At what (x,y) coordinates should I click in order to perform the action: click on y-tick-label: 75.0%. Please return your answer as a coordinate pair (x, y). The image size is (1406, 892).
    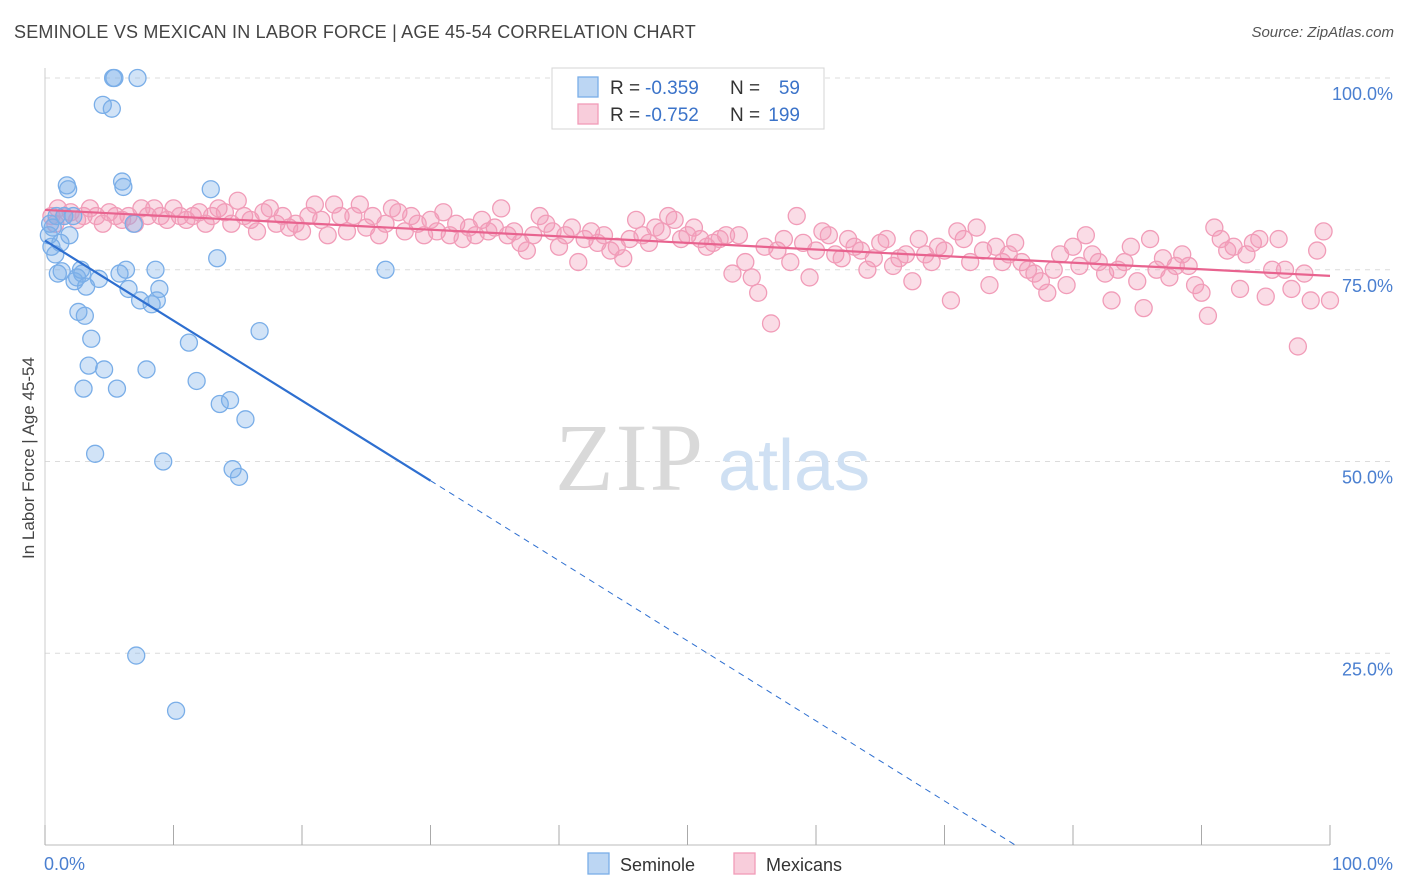
    Looking at the image, I should click on (1367, 286).